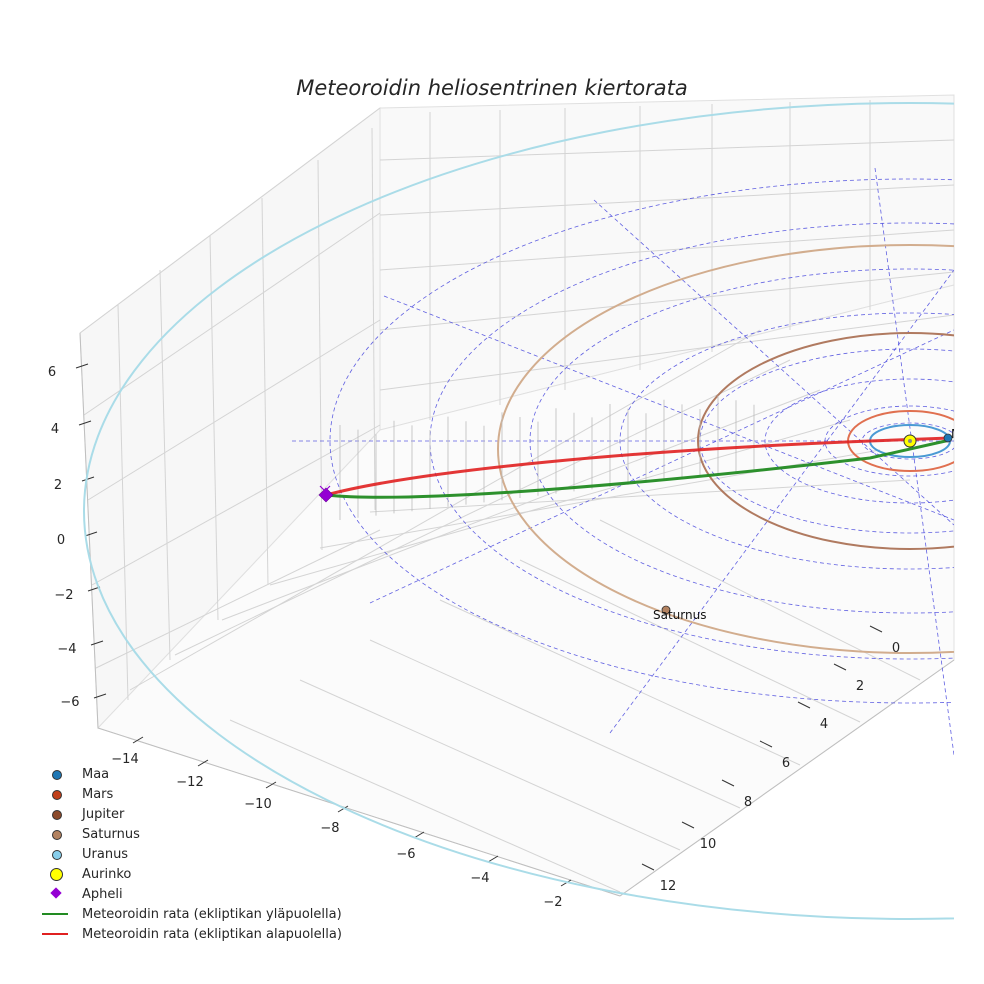 Image resolution: width=984 pixels, height=984 pixels. I want to click on z-tick-label: 0, so click(61, 540).